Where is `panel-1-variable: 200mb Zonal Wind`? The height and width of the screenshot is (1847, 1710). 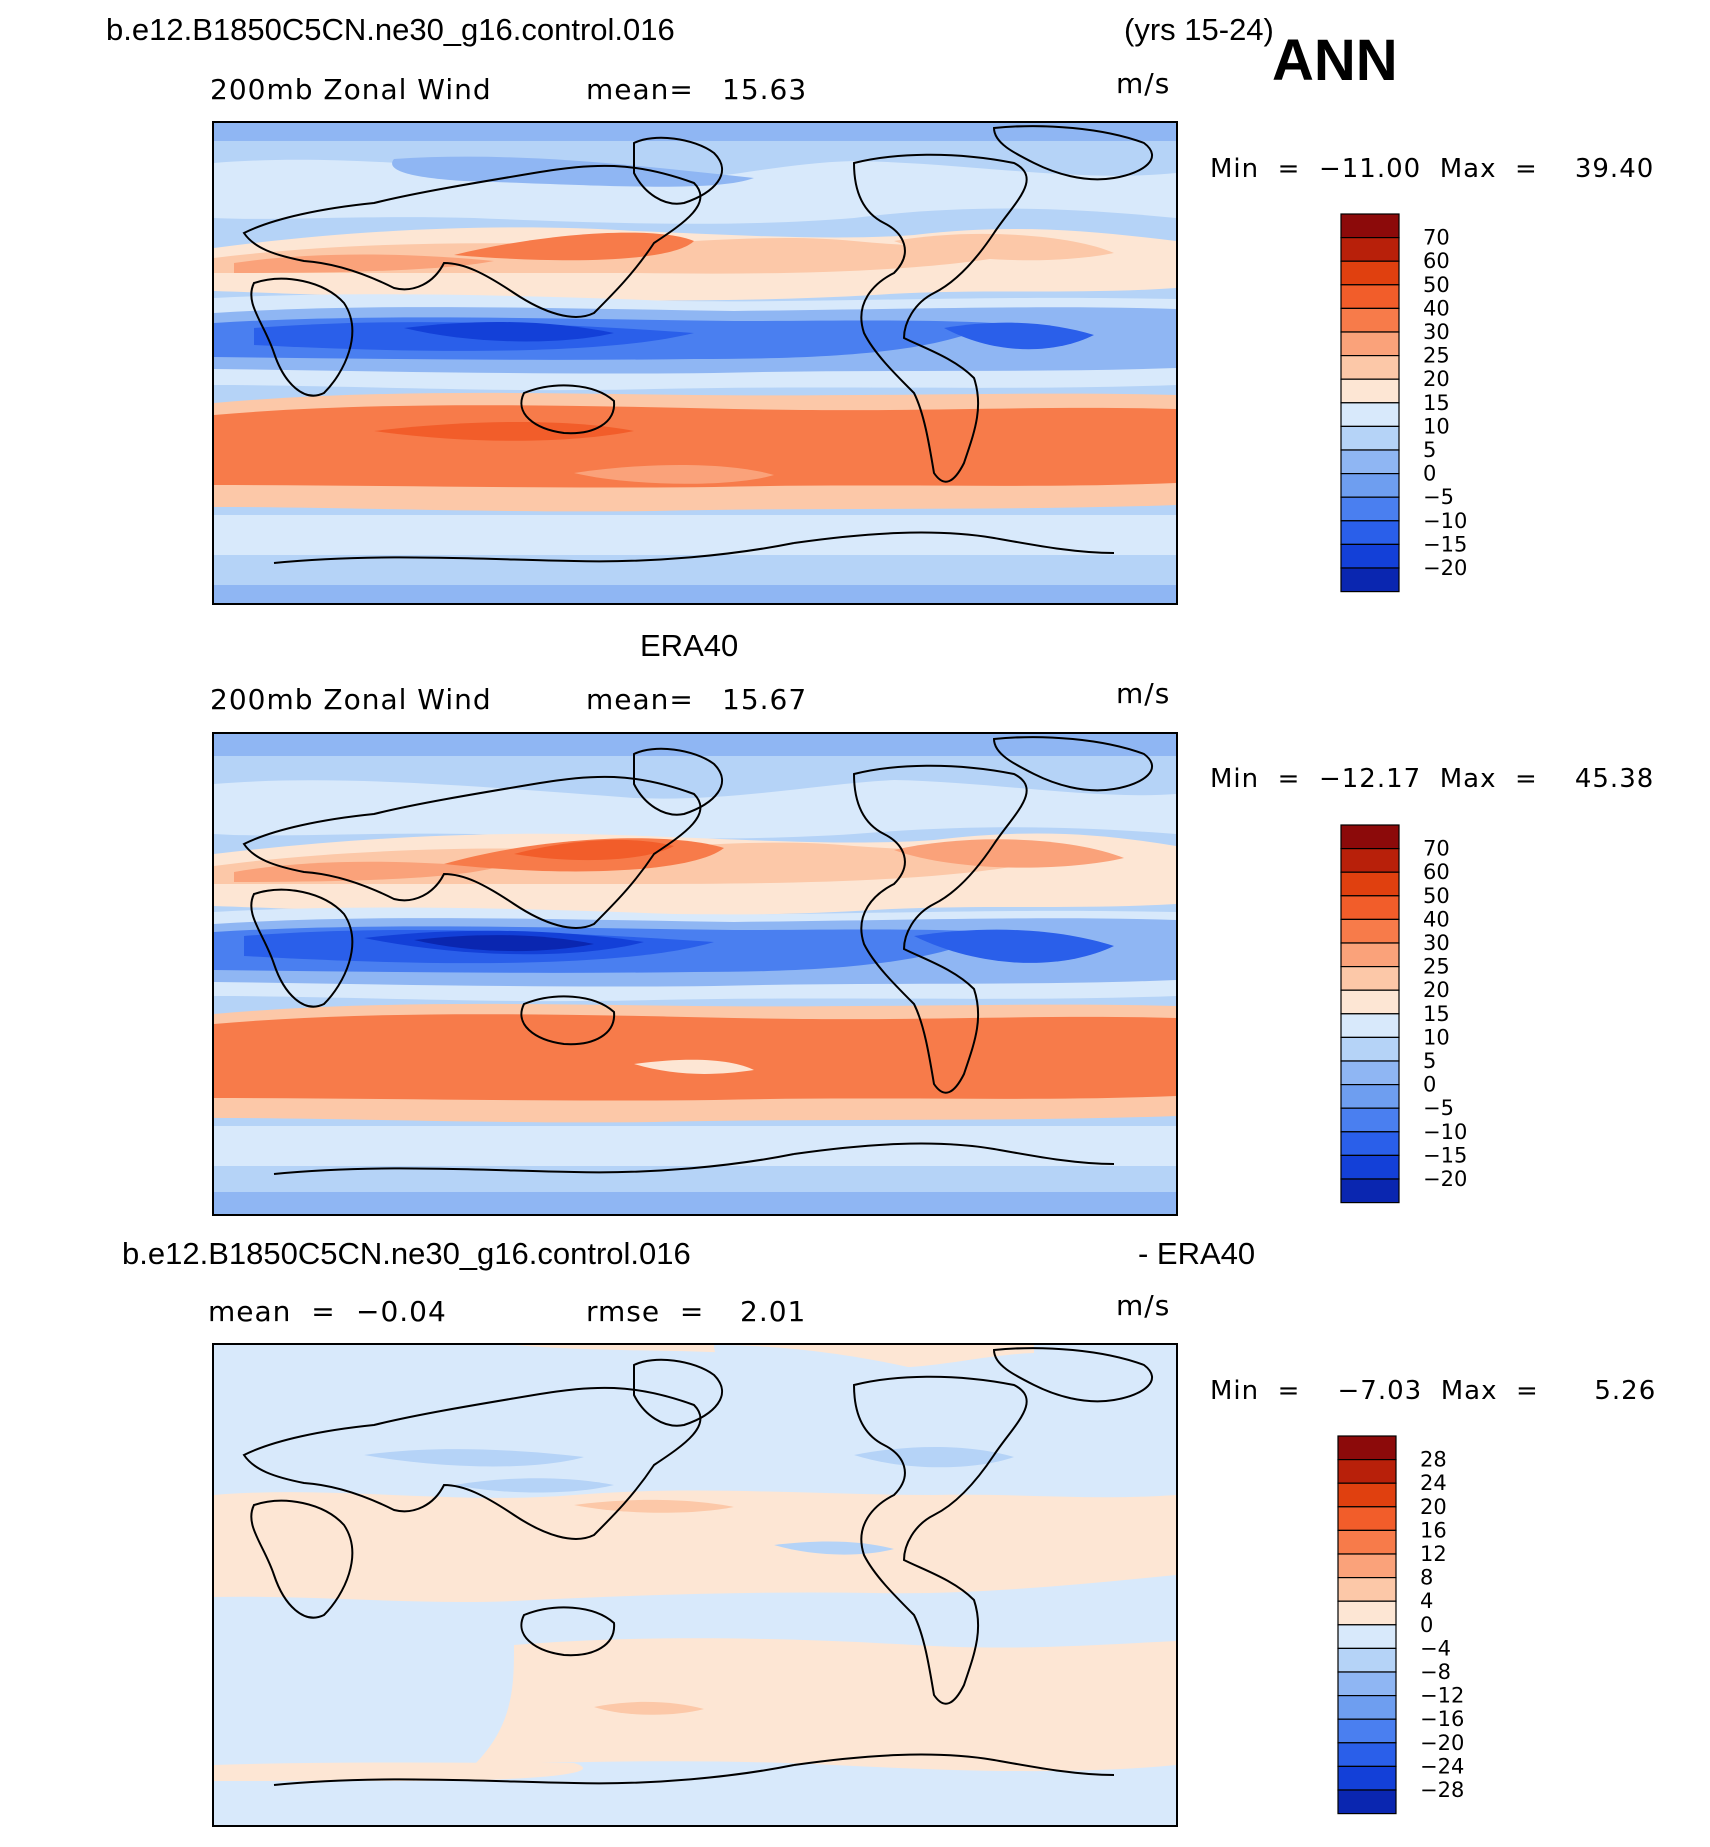
panel-1-variable: 200mb Zonal Wind is located at coordinates (351, 89).